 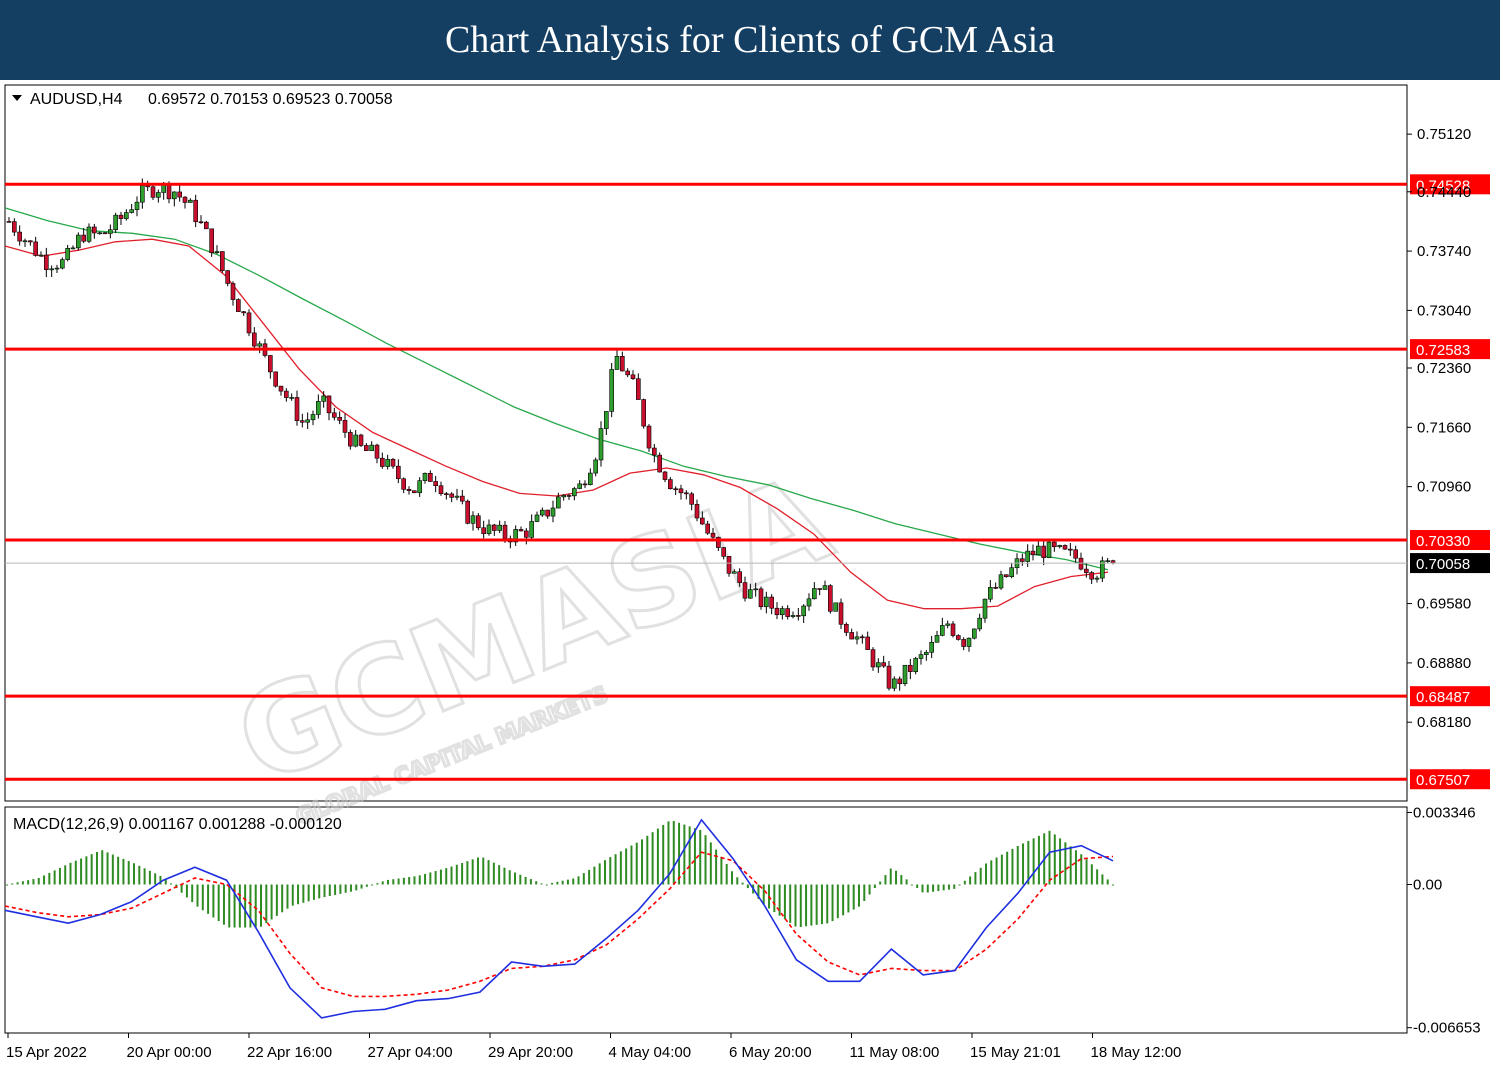 I want to click on level-tag, so click(x=1450, y=696).